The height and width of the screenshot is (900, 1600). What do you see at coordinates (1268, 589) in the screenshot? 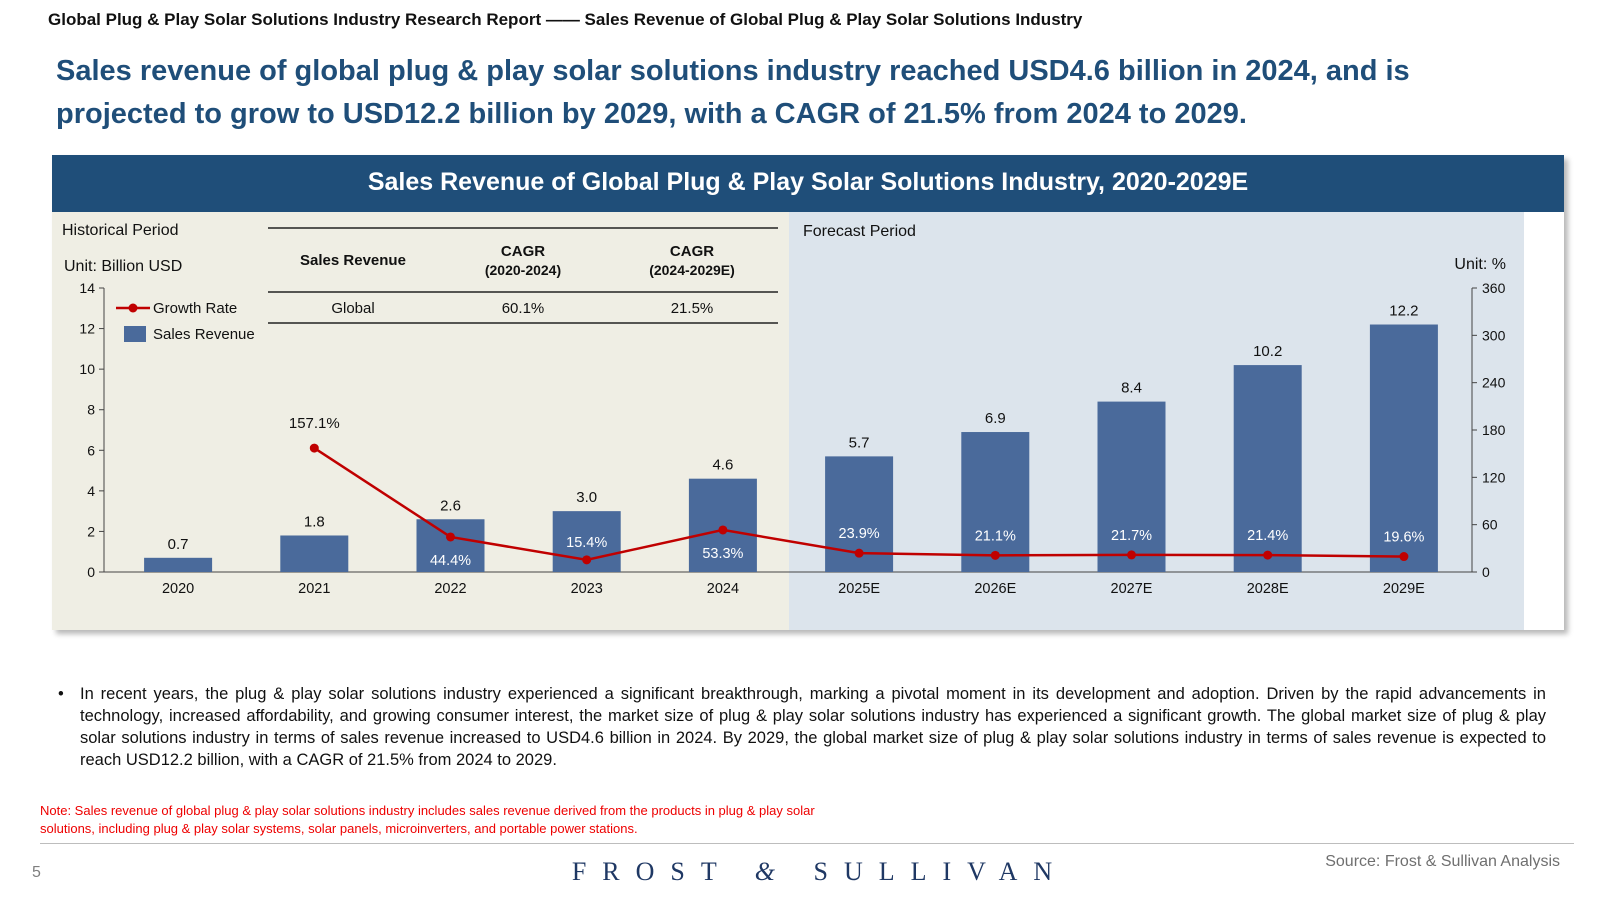
I see `x-tick-label: 2028E` at bounding box center [1268, 589].